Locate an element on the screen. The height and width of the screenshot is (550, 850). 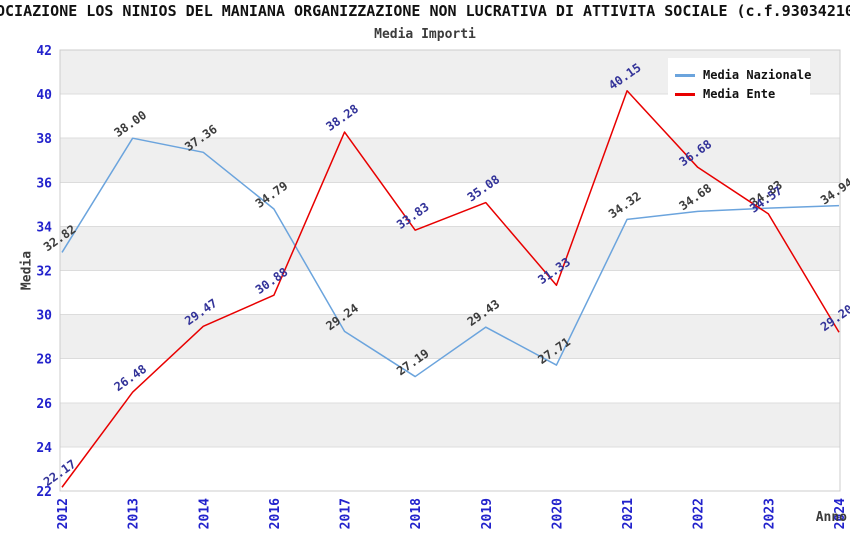
media-ente-data-label: 26.48 is located at coordinates (131, 378).